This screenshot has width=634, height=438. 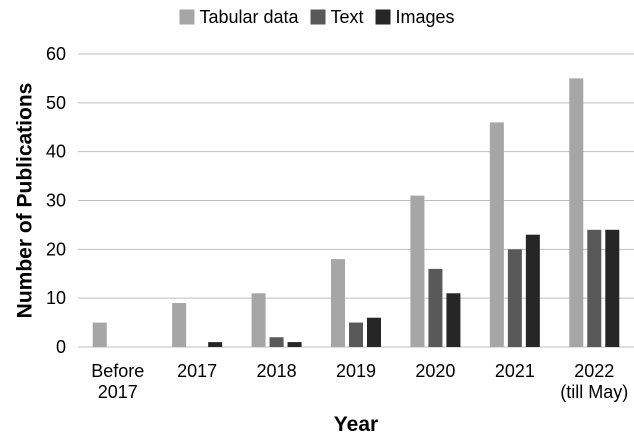 I want to click on x-tick-label: 2018, so click(x=277, y=371).